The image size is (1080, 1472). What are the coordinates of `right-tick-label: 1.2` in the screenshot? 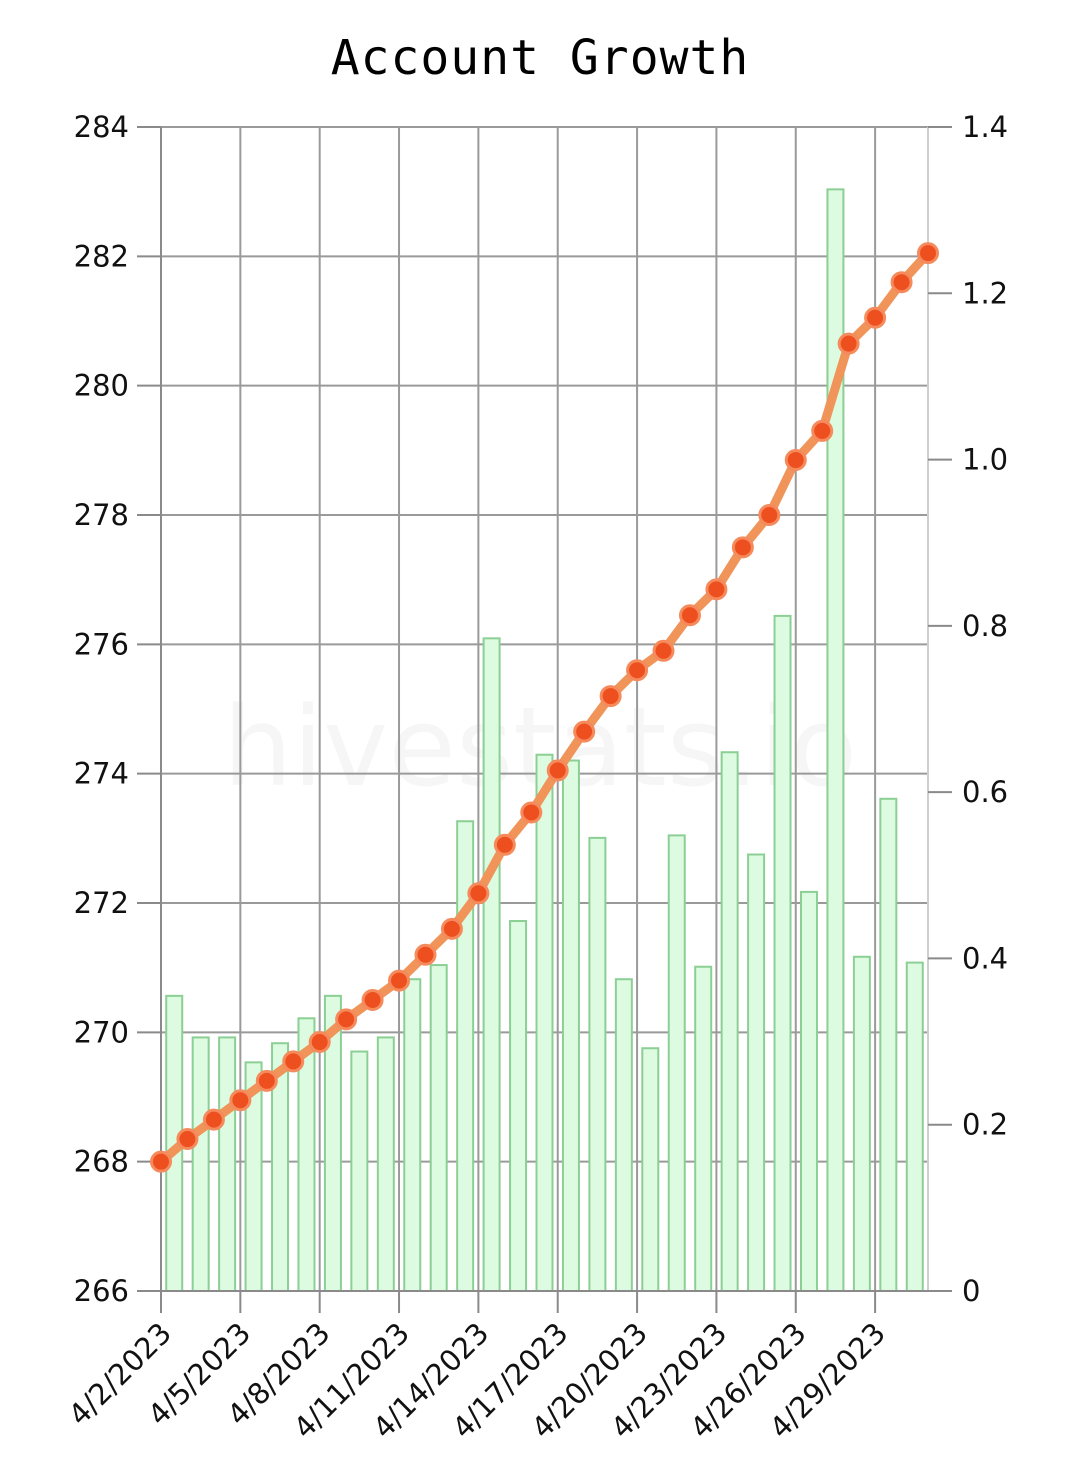 It's located at (985, 293).